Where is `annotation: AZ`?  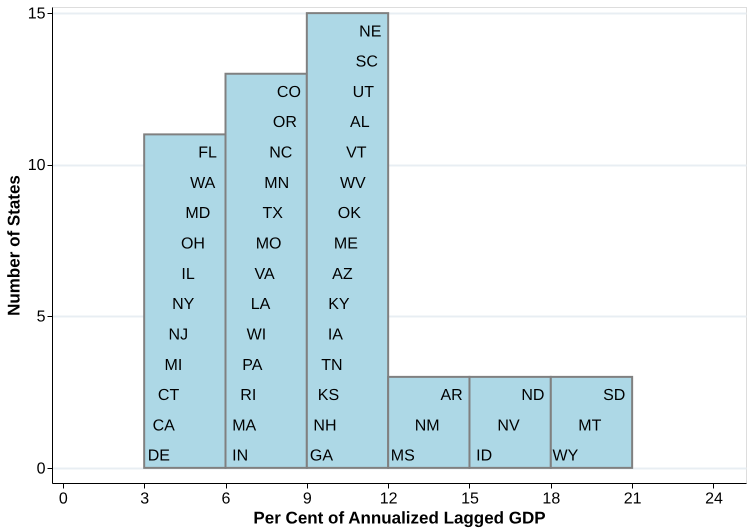
annotation: AZ is located at coordinates (342, 274).